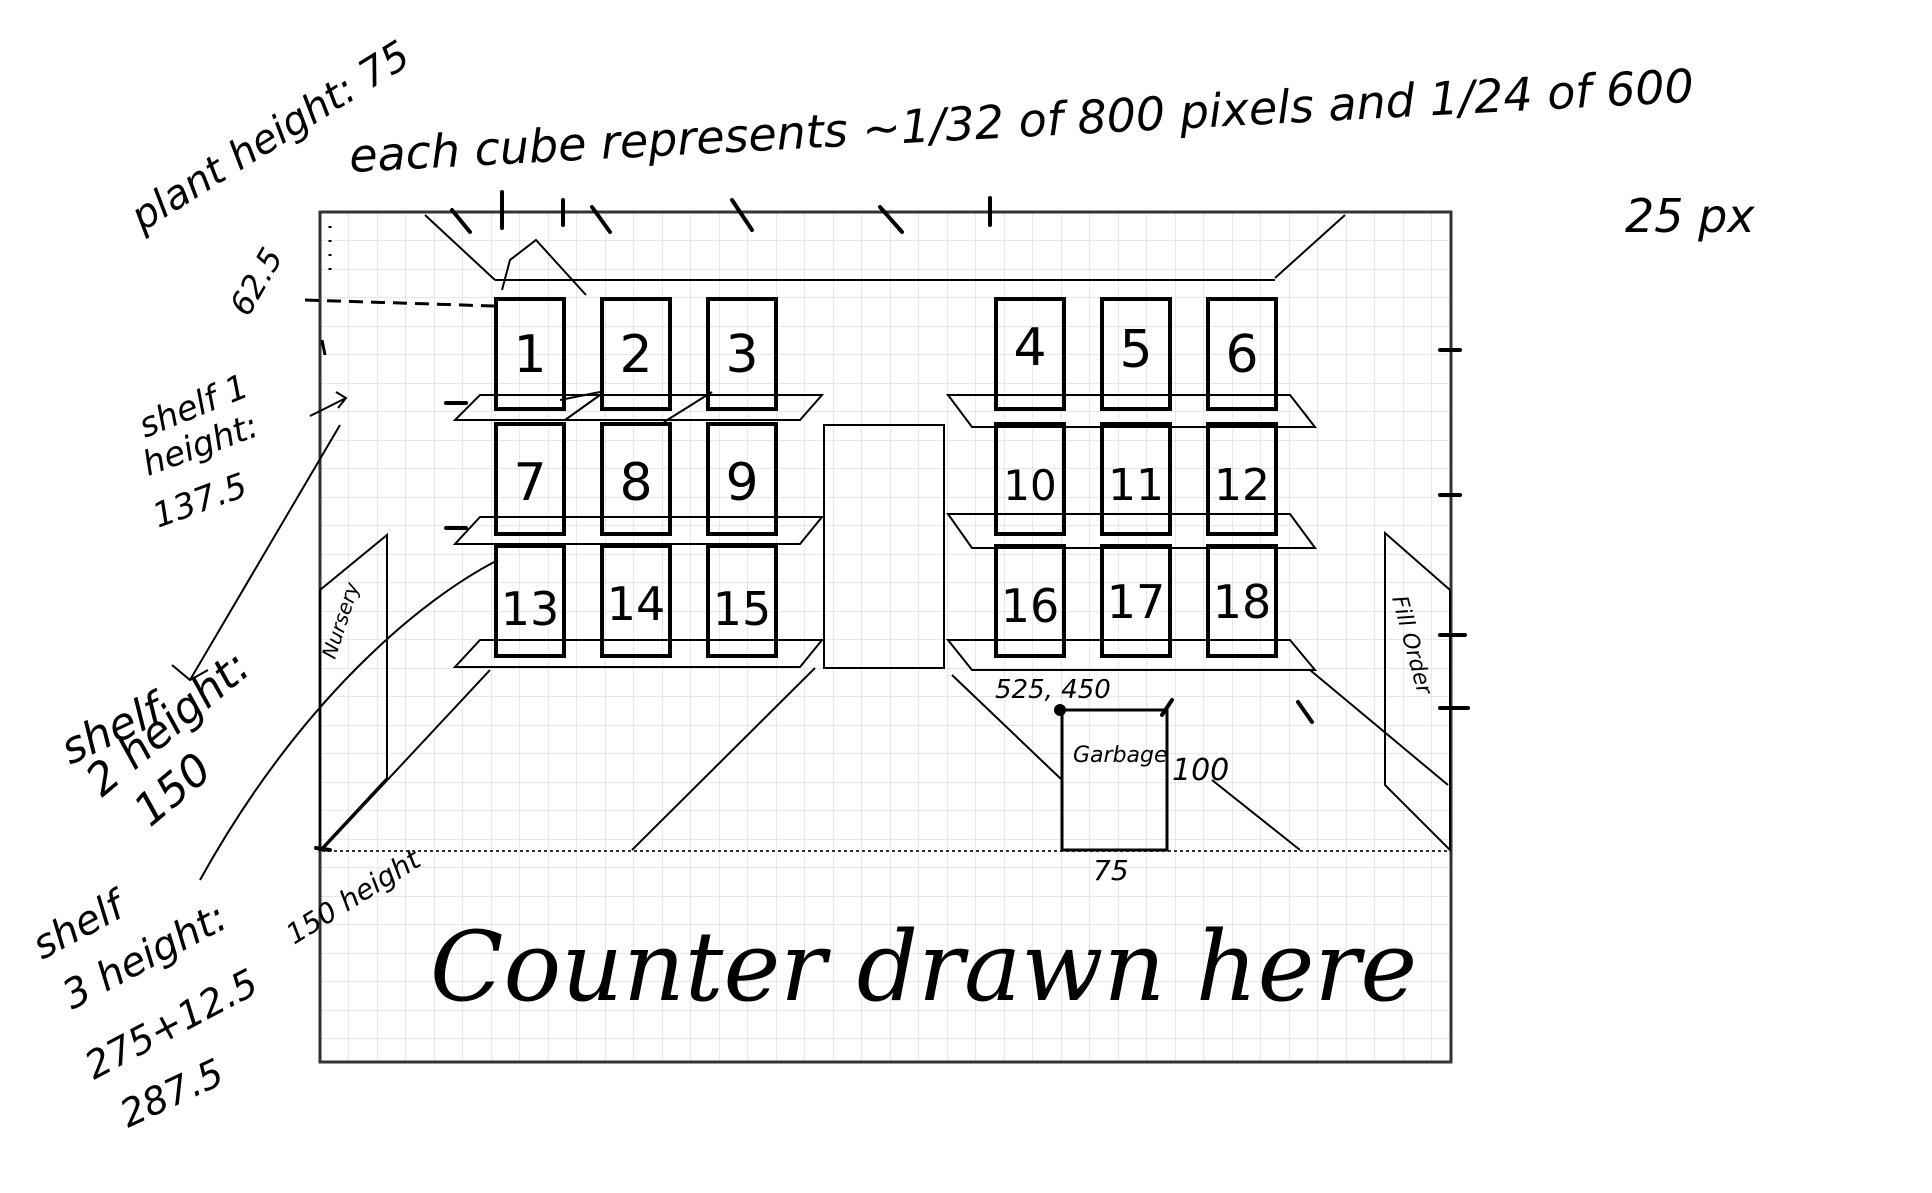 Image resolution: width=1932 pixels, height=1193 pixels. Describe the element at coordinates (1029, 485) in the screenshot. I see `plant-slot-number: 10` at that location.